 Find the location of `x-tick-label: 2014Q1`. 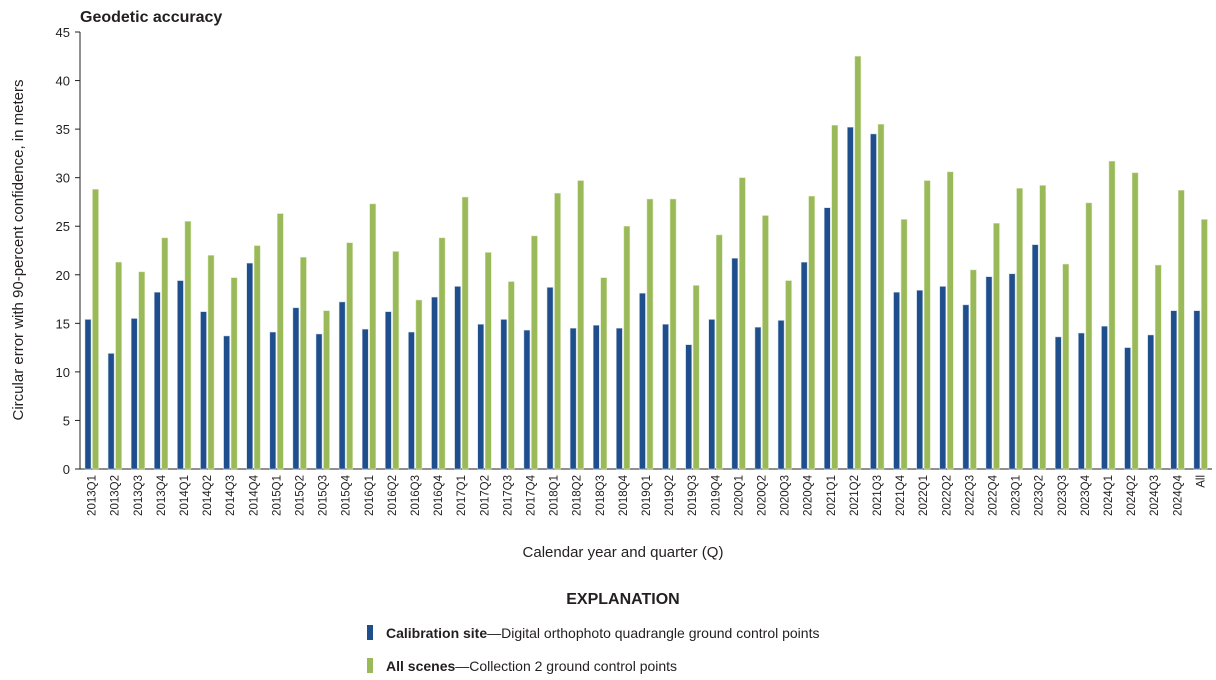

x-tick-label: 2014Q1 is located at coordinates (185, 495).